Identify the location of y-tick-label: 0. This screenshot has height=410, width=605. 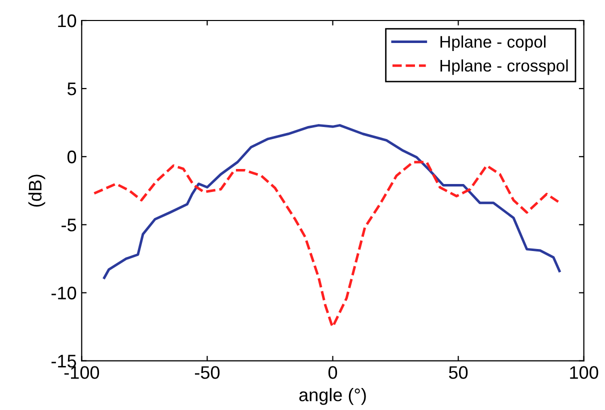
(71, 157).